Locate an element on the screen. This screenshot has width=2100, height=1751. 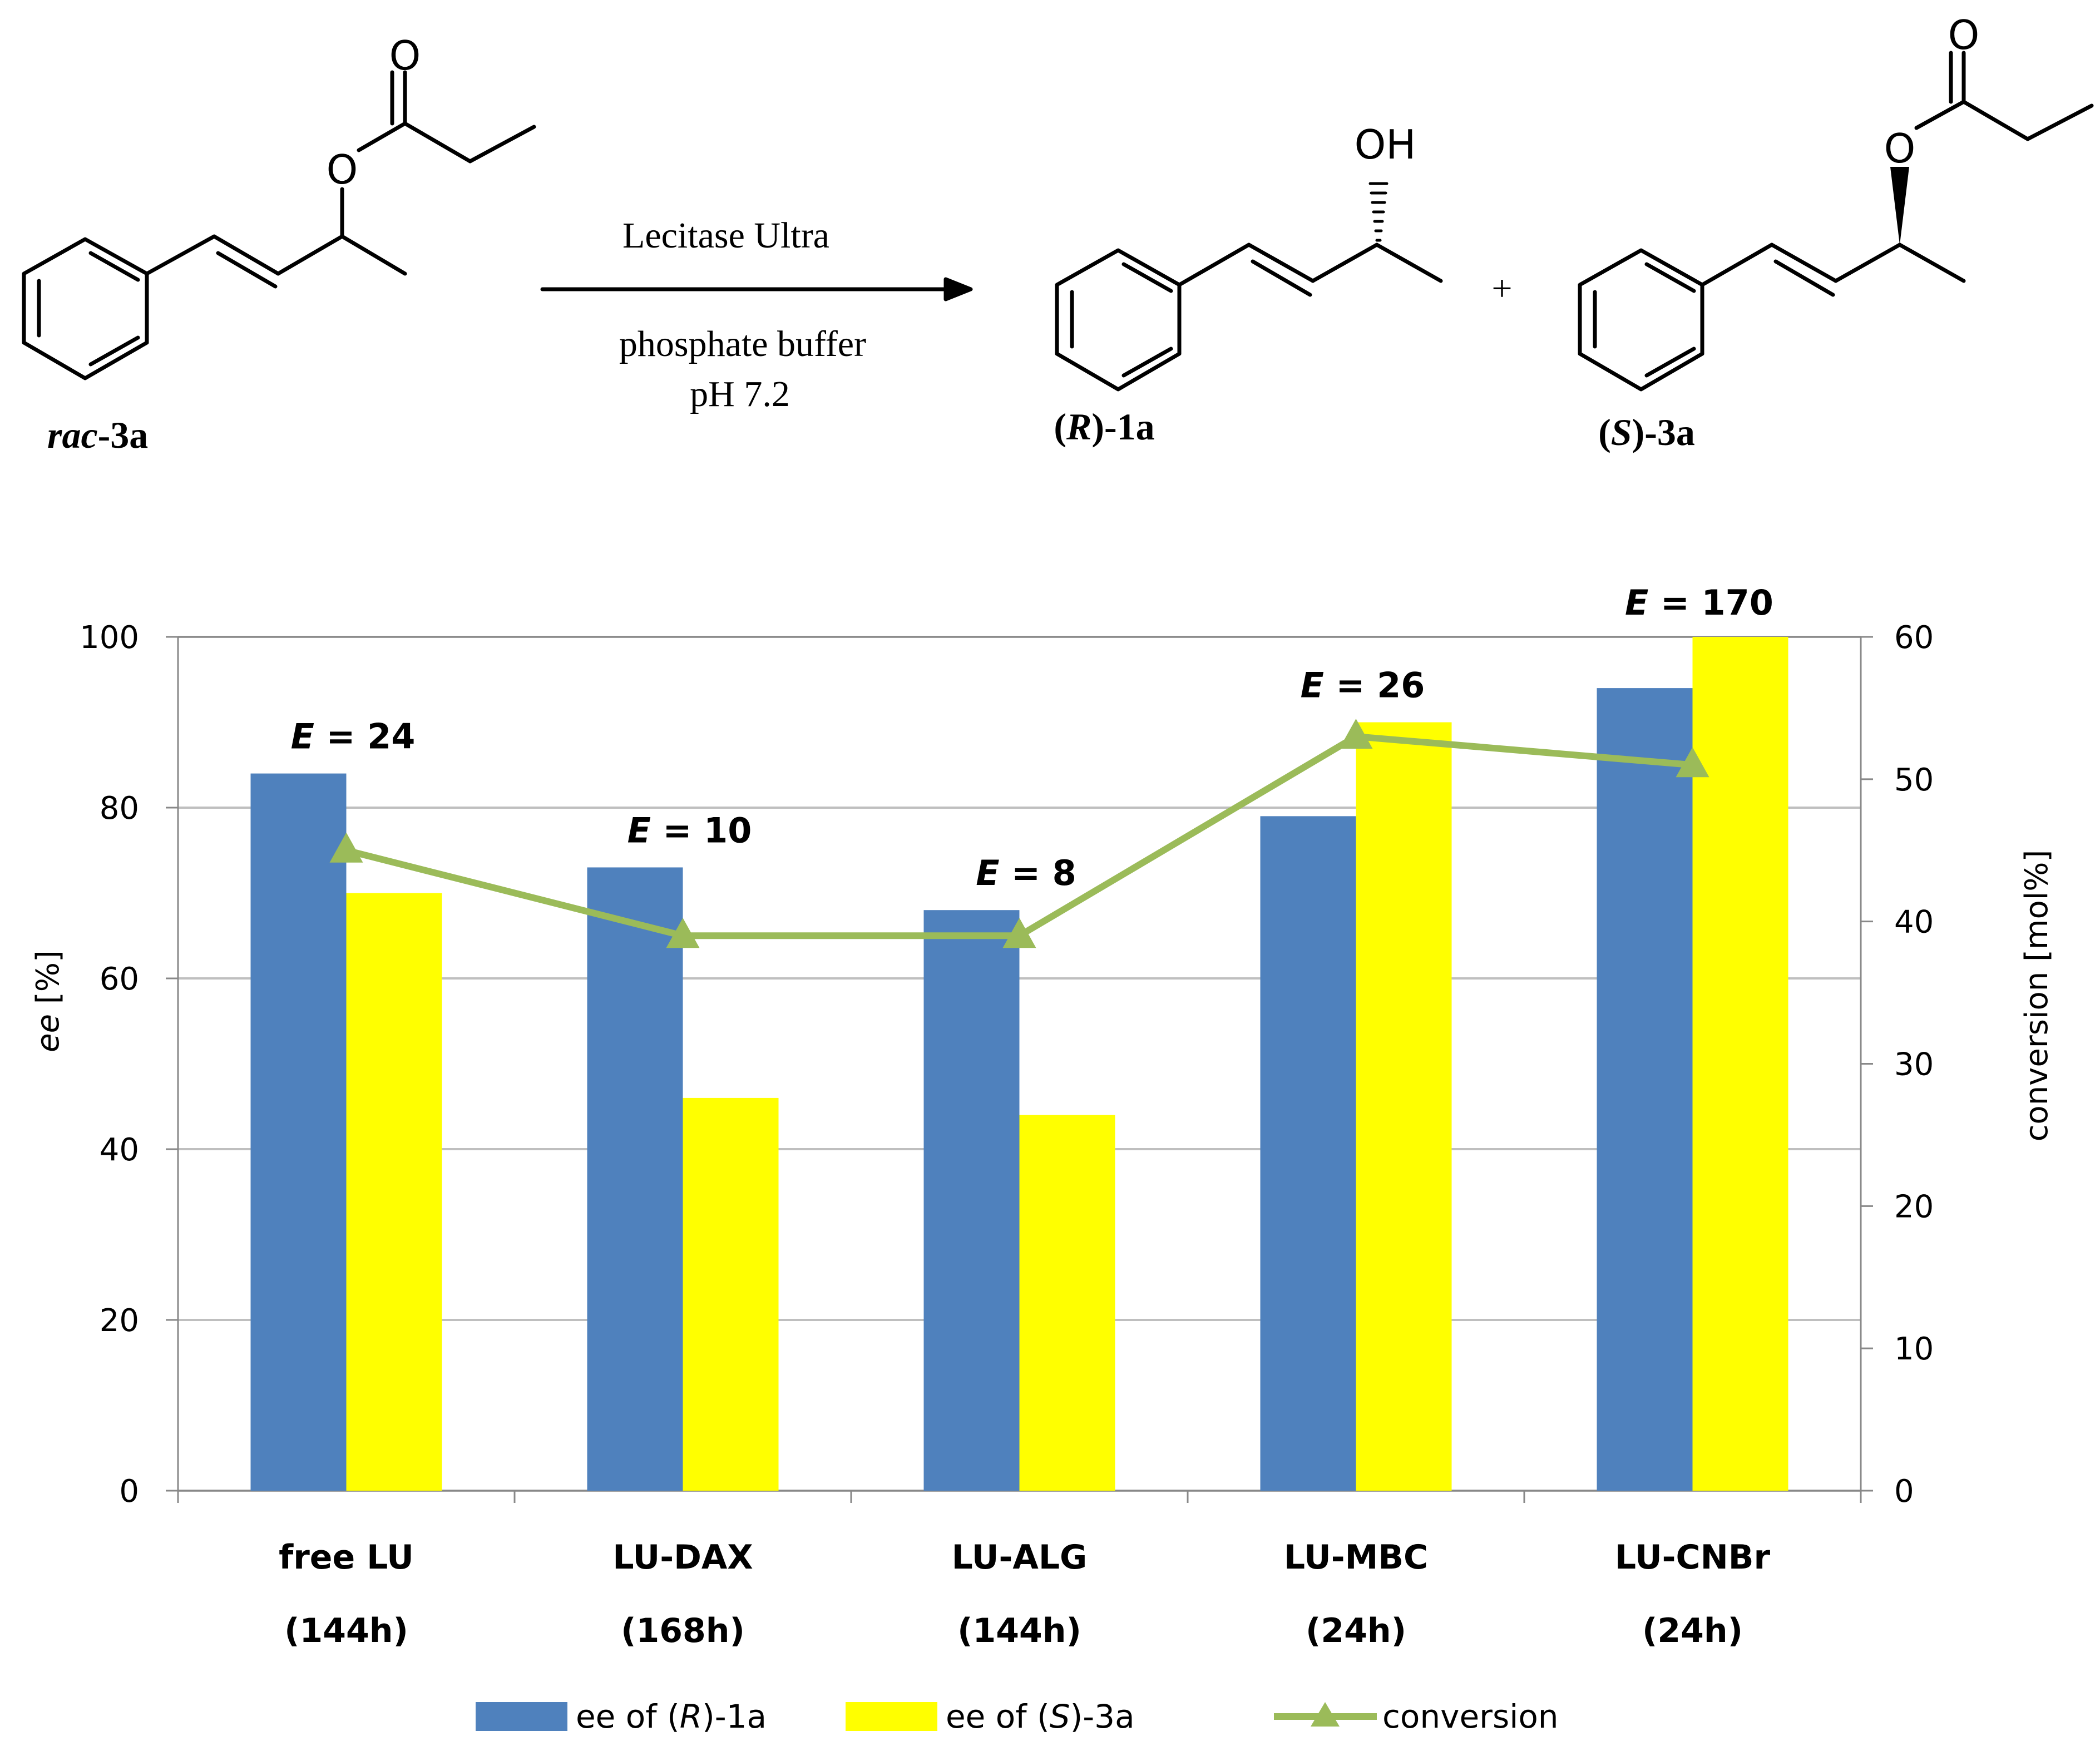
y-left-label-italic: ee is located at coordinates (48, 1033).